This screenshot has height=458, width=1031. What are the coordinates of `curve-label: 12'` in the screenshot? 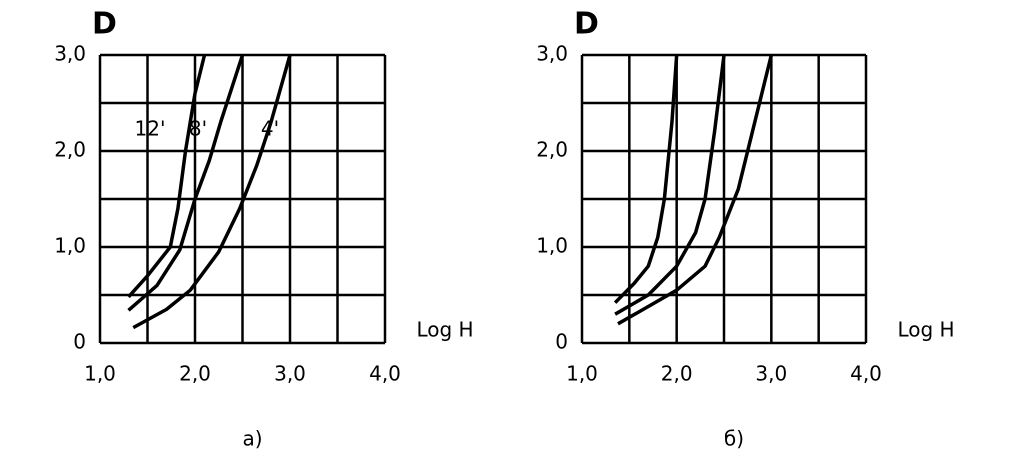 It's located at (150, 129).